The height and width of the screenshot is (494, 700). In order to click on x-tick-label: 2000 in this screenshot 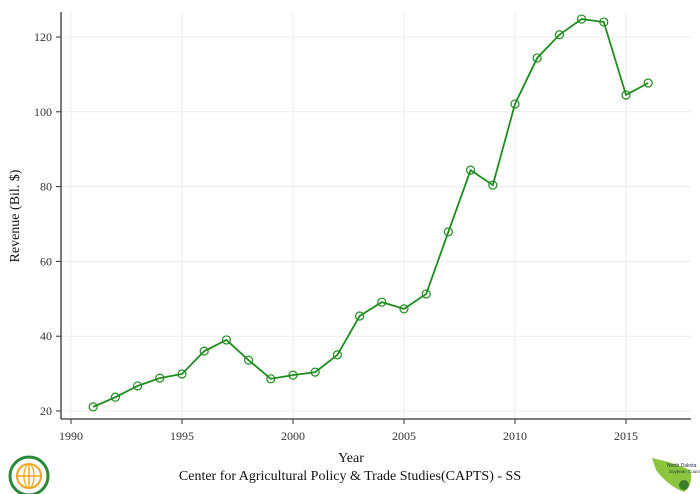, I will do `click(293, 436)`.